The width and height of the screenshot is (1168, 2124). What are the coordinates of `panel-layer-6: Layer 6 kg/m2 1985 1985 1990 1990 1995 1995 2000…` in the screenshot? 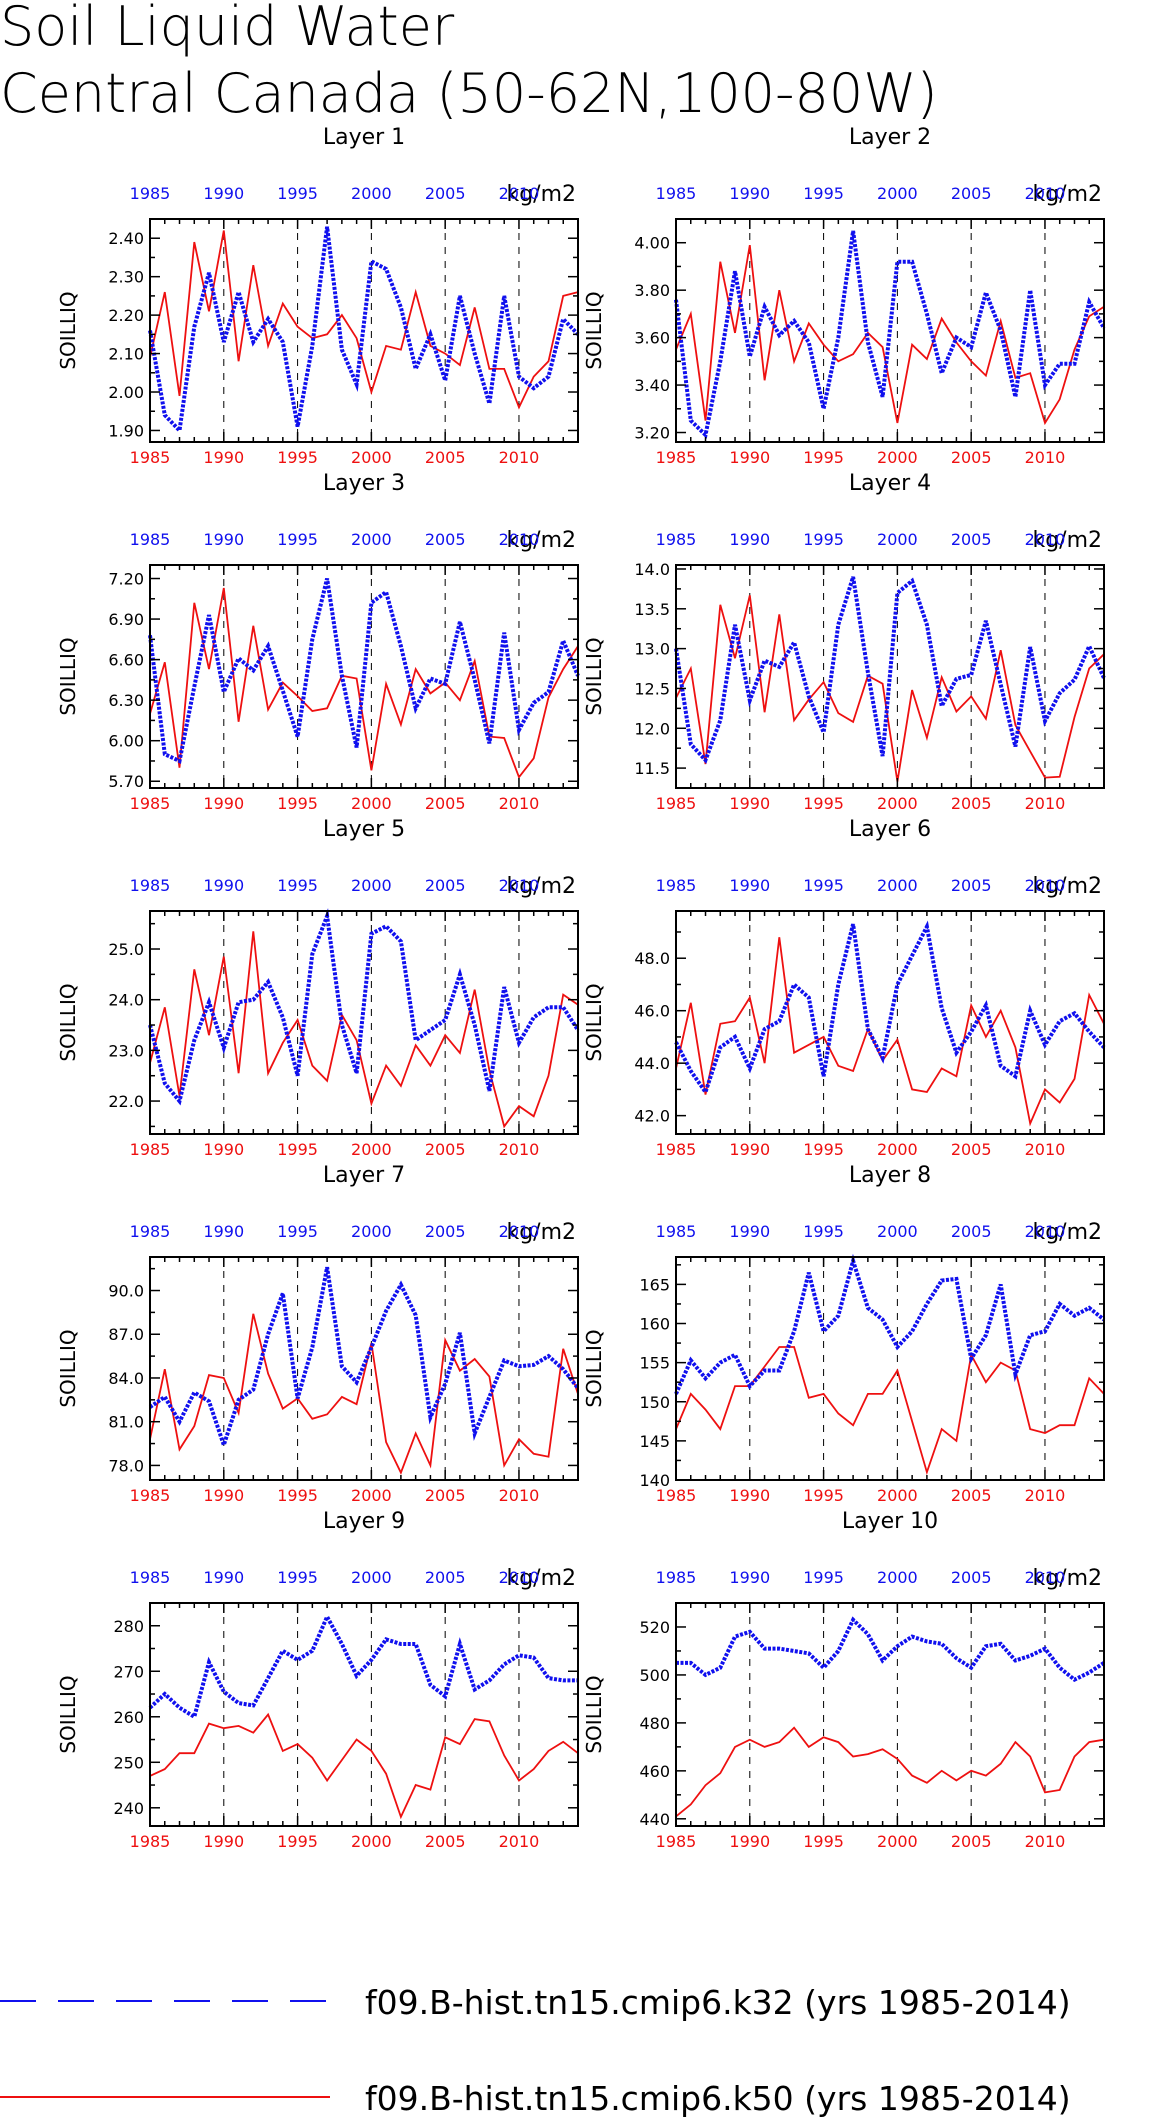 It's located at (844, 988).